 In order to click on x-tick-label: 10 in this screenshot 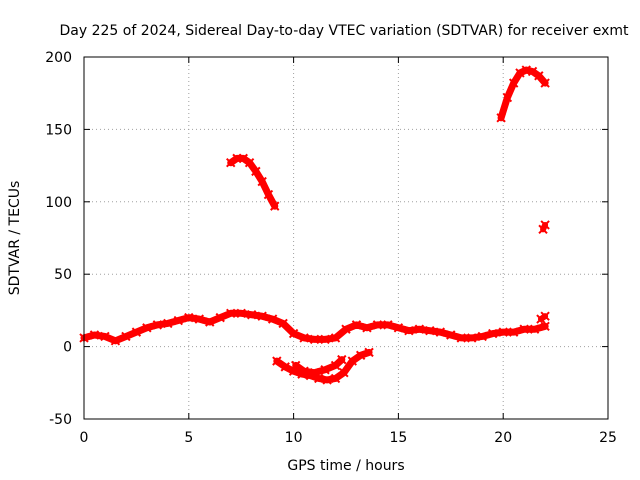, I will do `click(294, 438)`.